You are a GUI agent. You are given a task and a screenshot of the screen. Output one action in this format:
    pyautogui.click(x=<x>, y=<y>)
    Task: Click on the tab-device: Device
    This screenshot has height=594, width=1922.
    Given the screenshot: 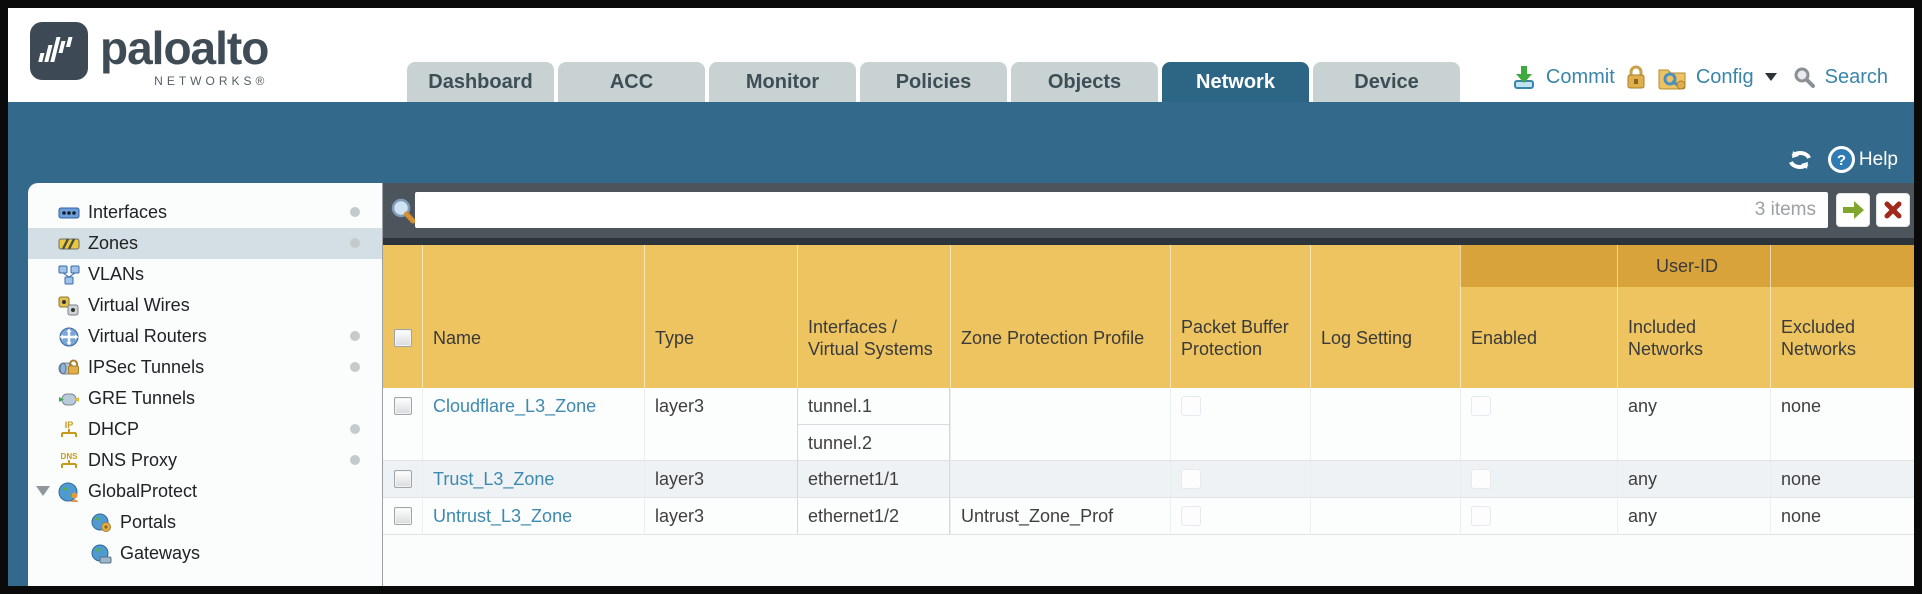 What is the action you would take?
    pyautogui.click(x=1386, y=82)
    